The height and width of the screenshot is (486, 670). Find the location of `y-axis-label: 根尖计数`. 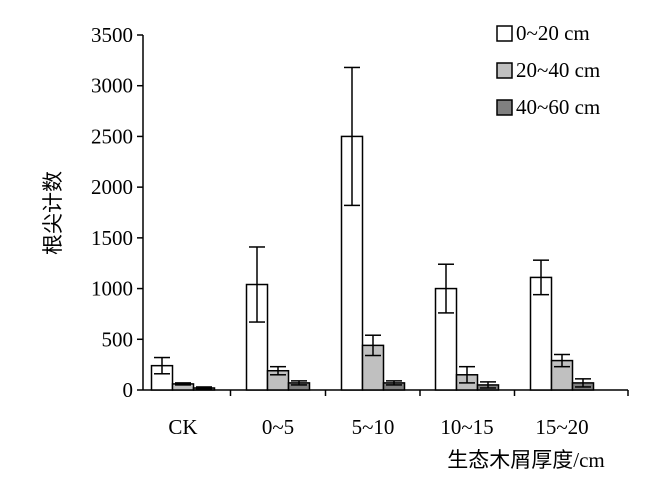

y-axis-label: 根尖计数 is located at coordinates (53, 213).